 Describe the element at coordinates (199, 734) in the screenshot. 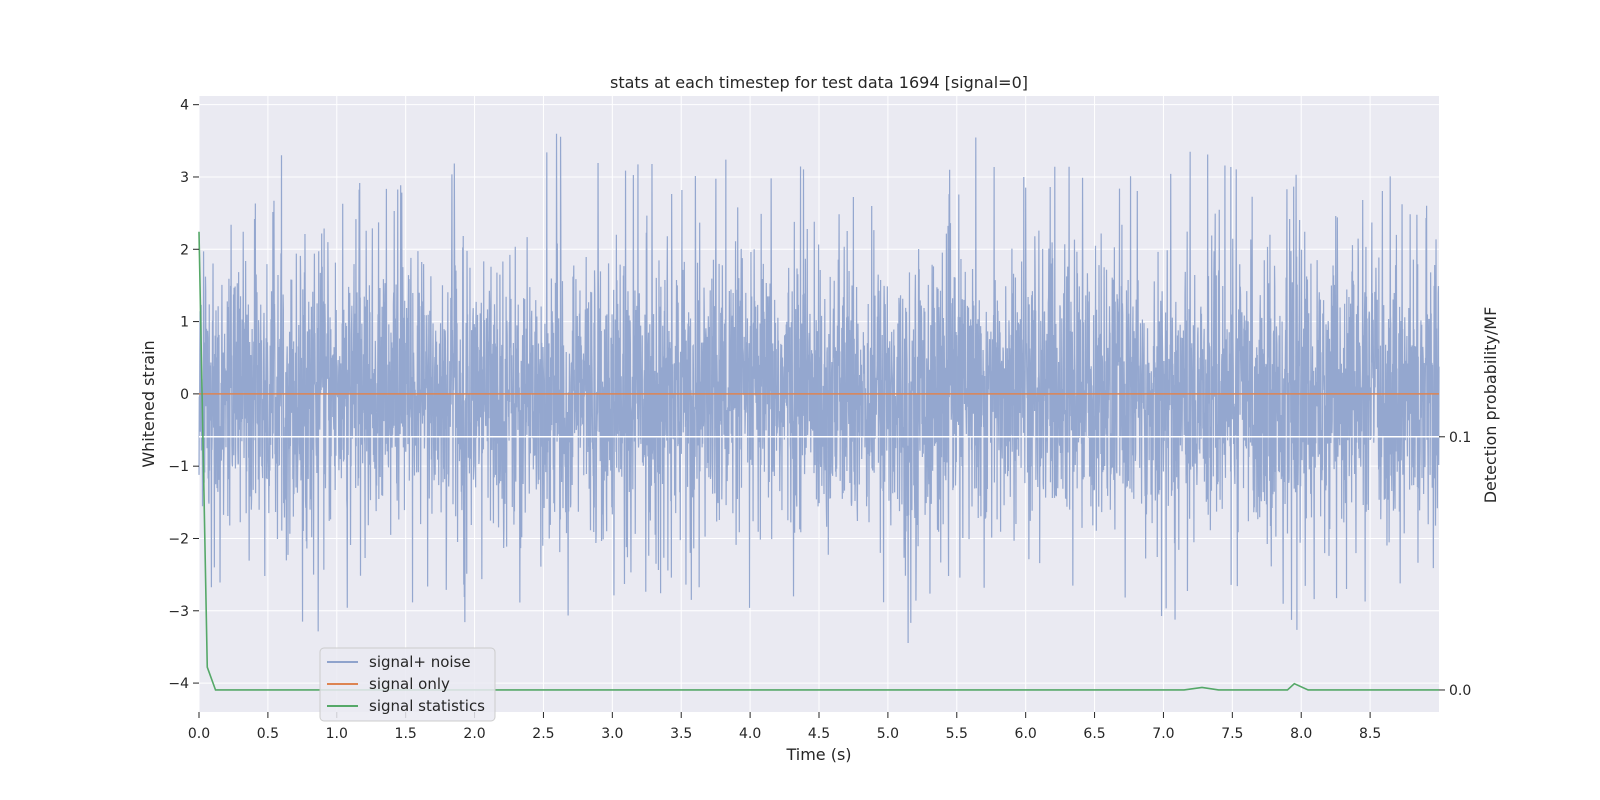

I see `x-tick-label-0: 0.0` at that location.